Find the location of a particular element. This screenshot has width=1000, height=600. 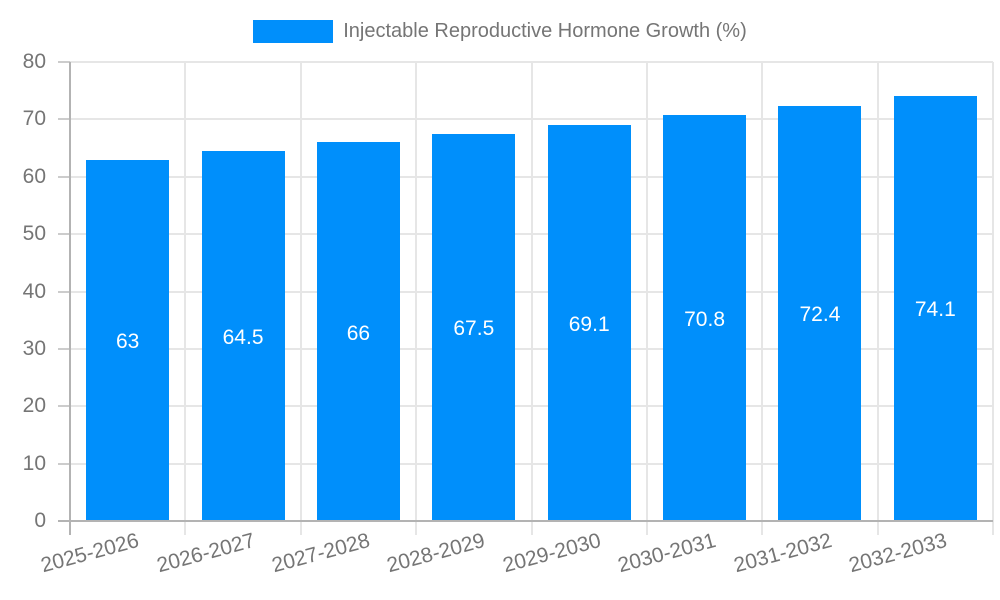

bar-value-label: 67.5 is located at coordinates (474, 329).